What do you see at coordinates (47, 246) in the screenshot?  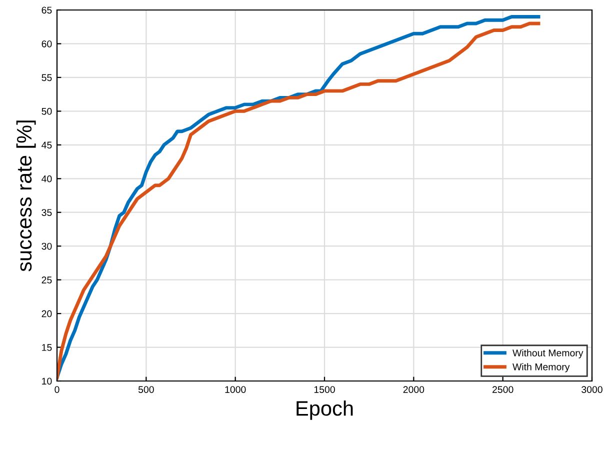 I see `y-tick-label: 30` at bounding box center [47, 246].